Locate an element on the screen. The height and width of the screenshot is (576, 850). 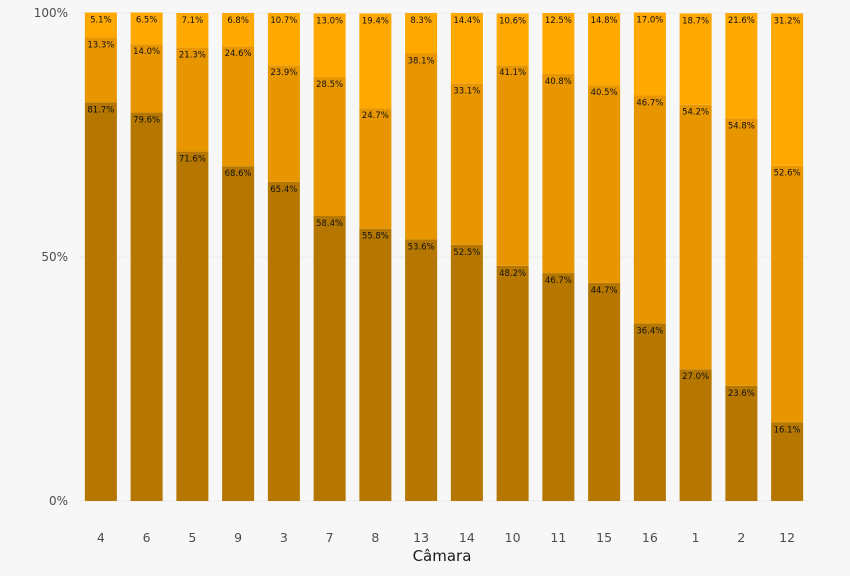
data-label: 81.7% is located at coordinates (100, 110).